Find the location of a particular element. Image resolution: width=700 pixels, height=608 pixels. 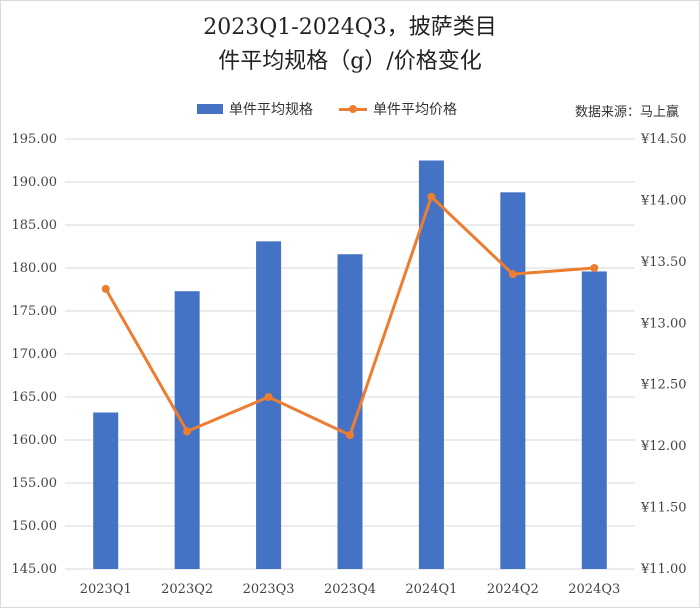

y-right-tick-label: ¥14.00 is located at coordinates (663, 200).